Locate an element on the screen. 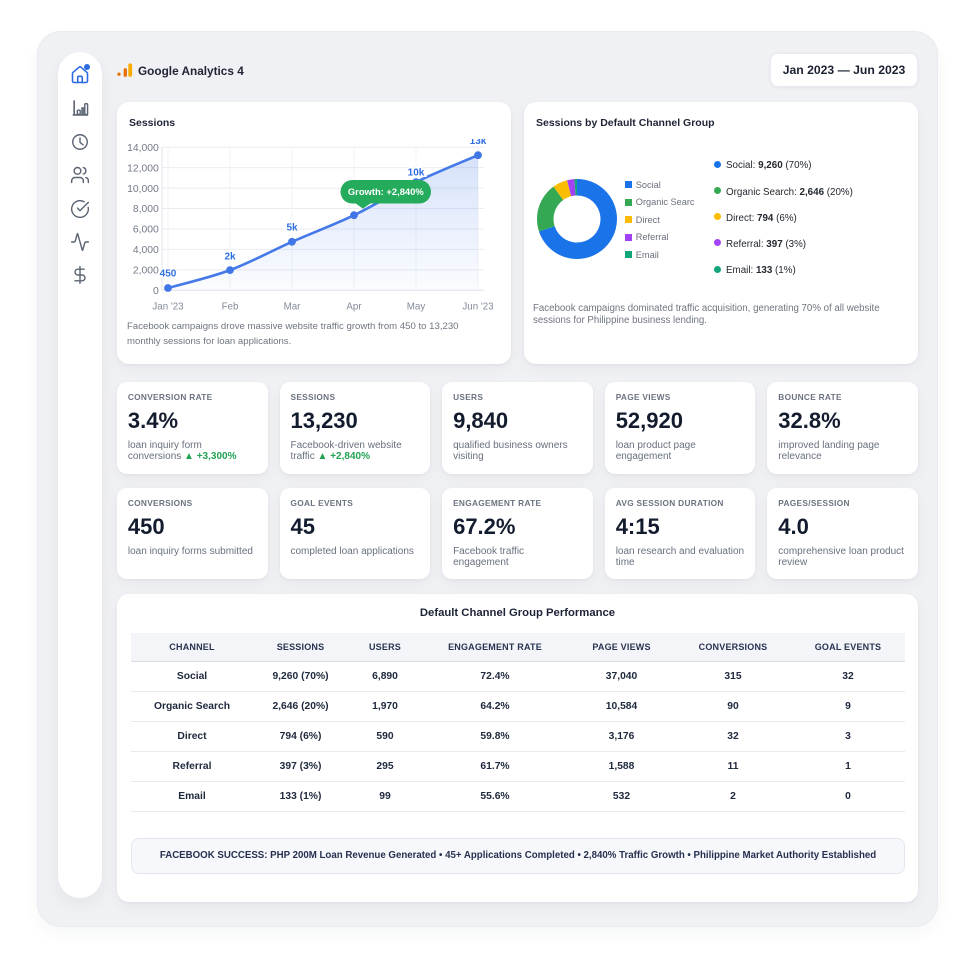 Image resolution: width=976 pixels, height=976 pixels. svg-text: 450 is located at coordinates (168, 273).